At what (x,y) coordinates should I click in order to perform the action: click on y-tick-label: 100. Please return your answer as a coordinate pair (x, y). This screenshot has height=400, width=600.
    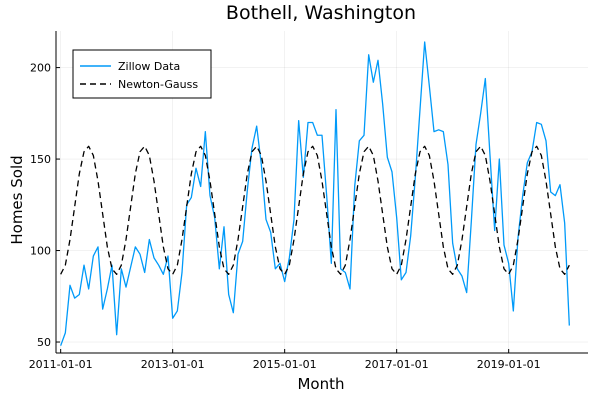
    Looking at the image, I should click on (40, 251).